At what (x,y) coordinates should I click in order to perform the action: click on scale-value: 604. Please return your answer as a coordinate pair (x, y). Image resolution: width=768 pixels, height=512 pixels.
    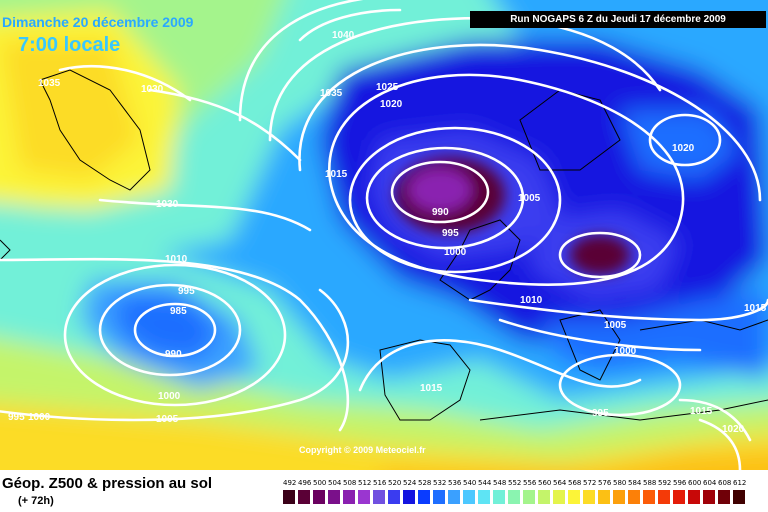
    Looking at the image, I should click on (710, 483).